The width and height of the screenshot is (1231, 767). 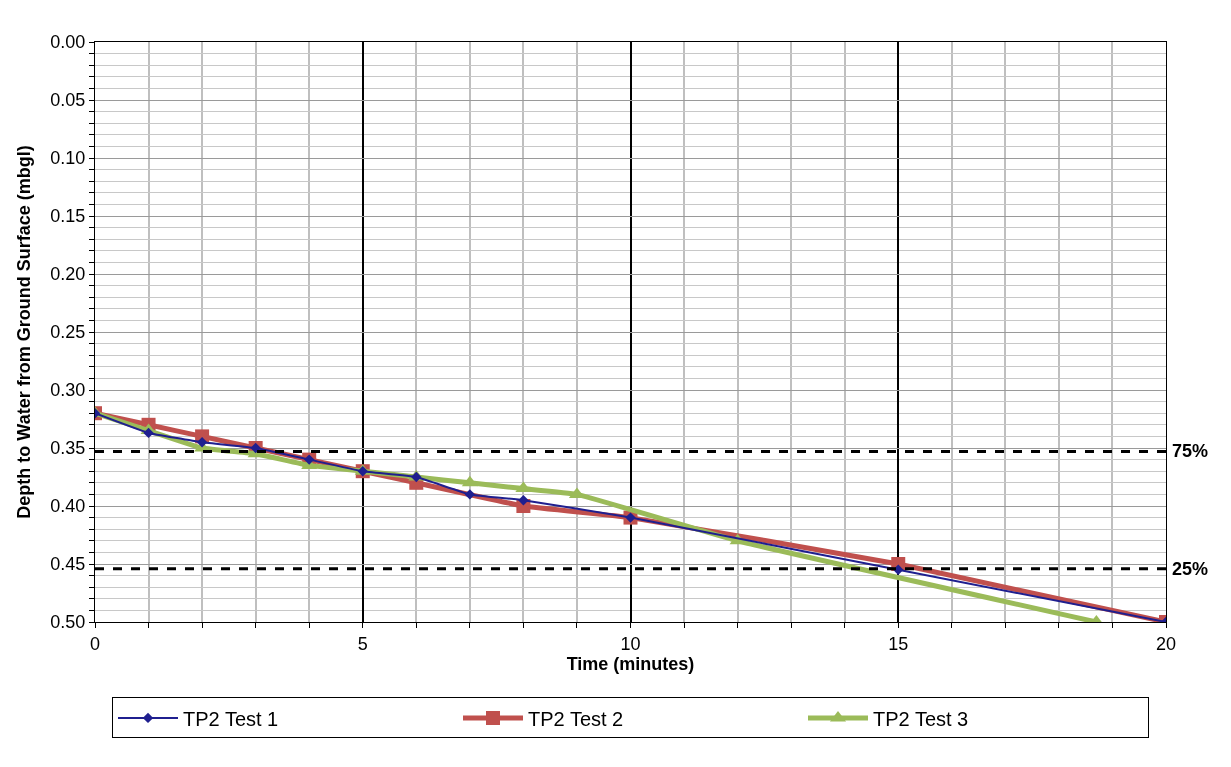 I want to click on x-tick-label: 10, so click(x=630, y=643).